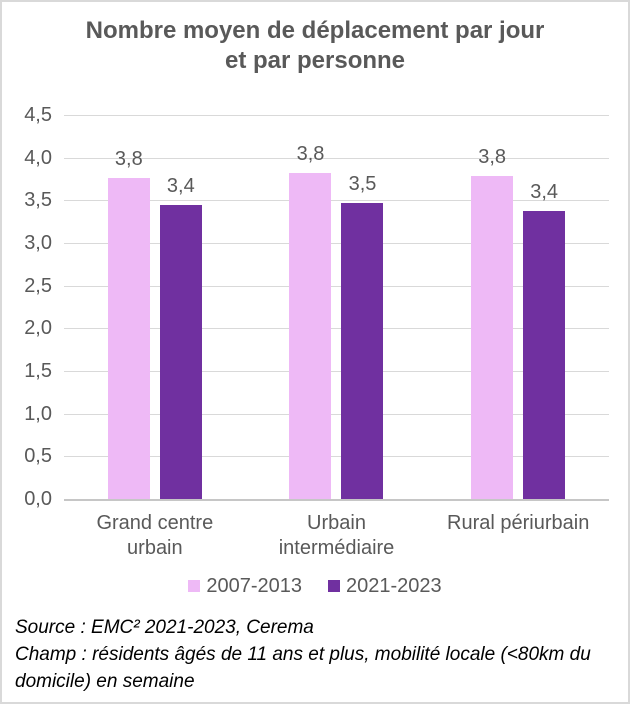 This screenshot has height=704, width=630. Describe the element at coordinates (336, 548) in the screenshot. I see `category-label-line: intermédiaire` at that location.